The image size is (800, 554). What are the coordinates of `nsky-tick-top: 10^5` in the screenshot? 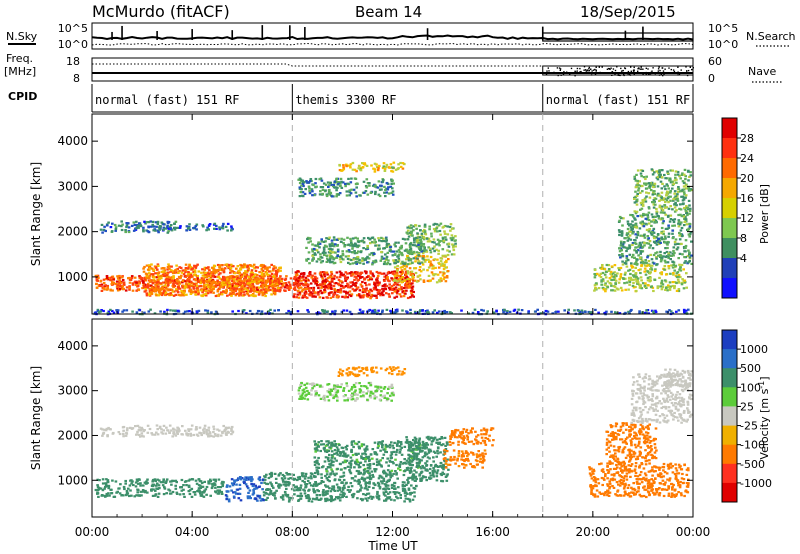 It's located at (73, 28).